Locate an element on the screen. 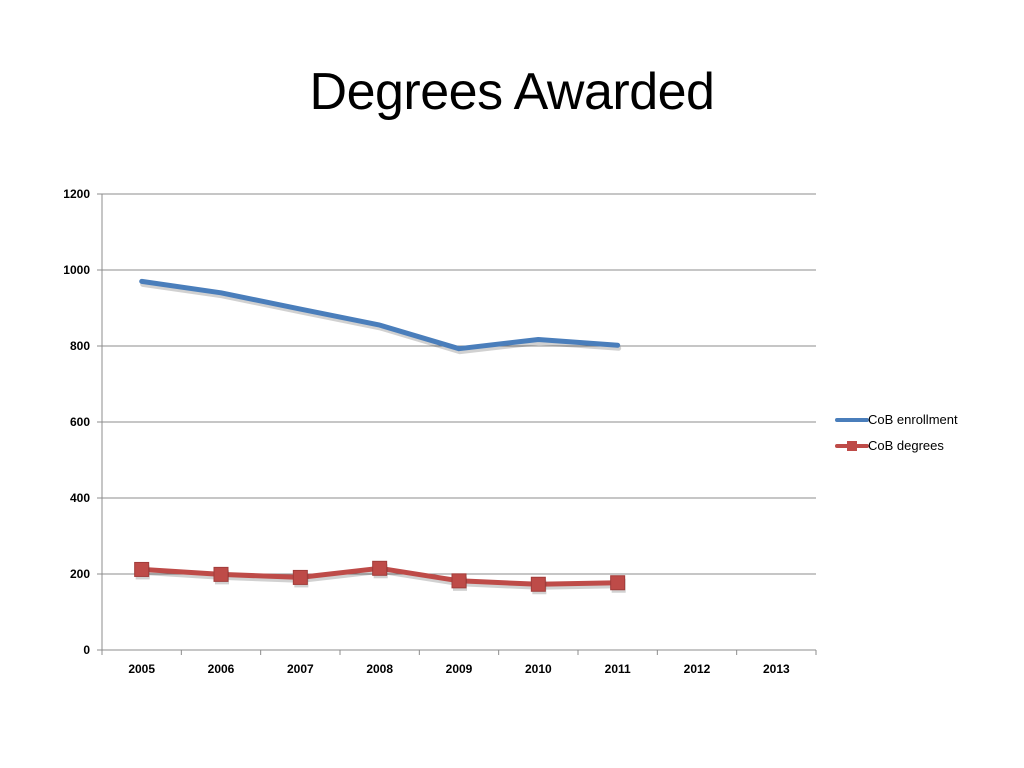  x-tick-label: 2007 is located at coordinates (300, 669).